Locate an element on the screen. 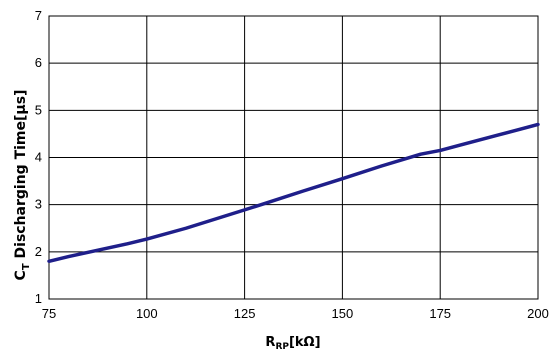  y-tick-label: 6 is located at coordinates (38, 62).